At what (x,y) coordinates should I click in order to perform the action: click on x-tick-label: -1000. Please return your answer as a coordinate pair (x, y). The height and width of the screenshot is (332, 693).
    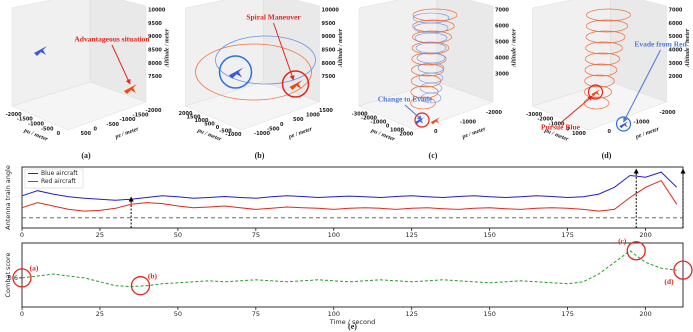
    Looking at the image, I should click on (557, 125).